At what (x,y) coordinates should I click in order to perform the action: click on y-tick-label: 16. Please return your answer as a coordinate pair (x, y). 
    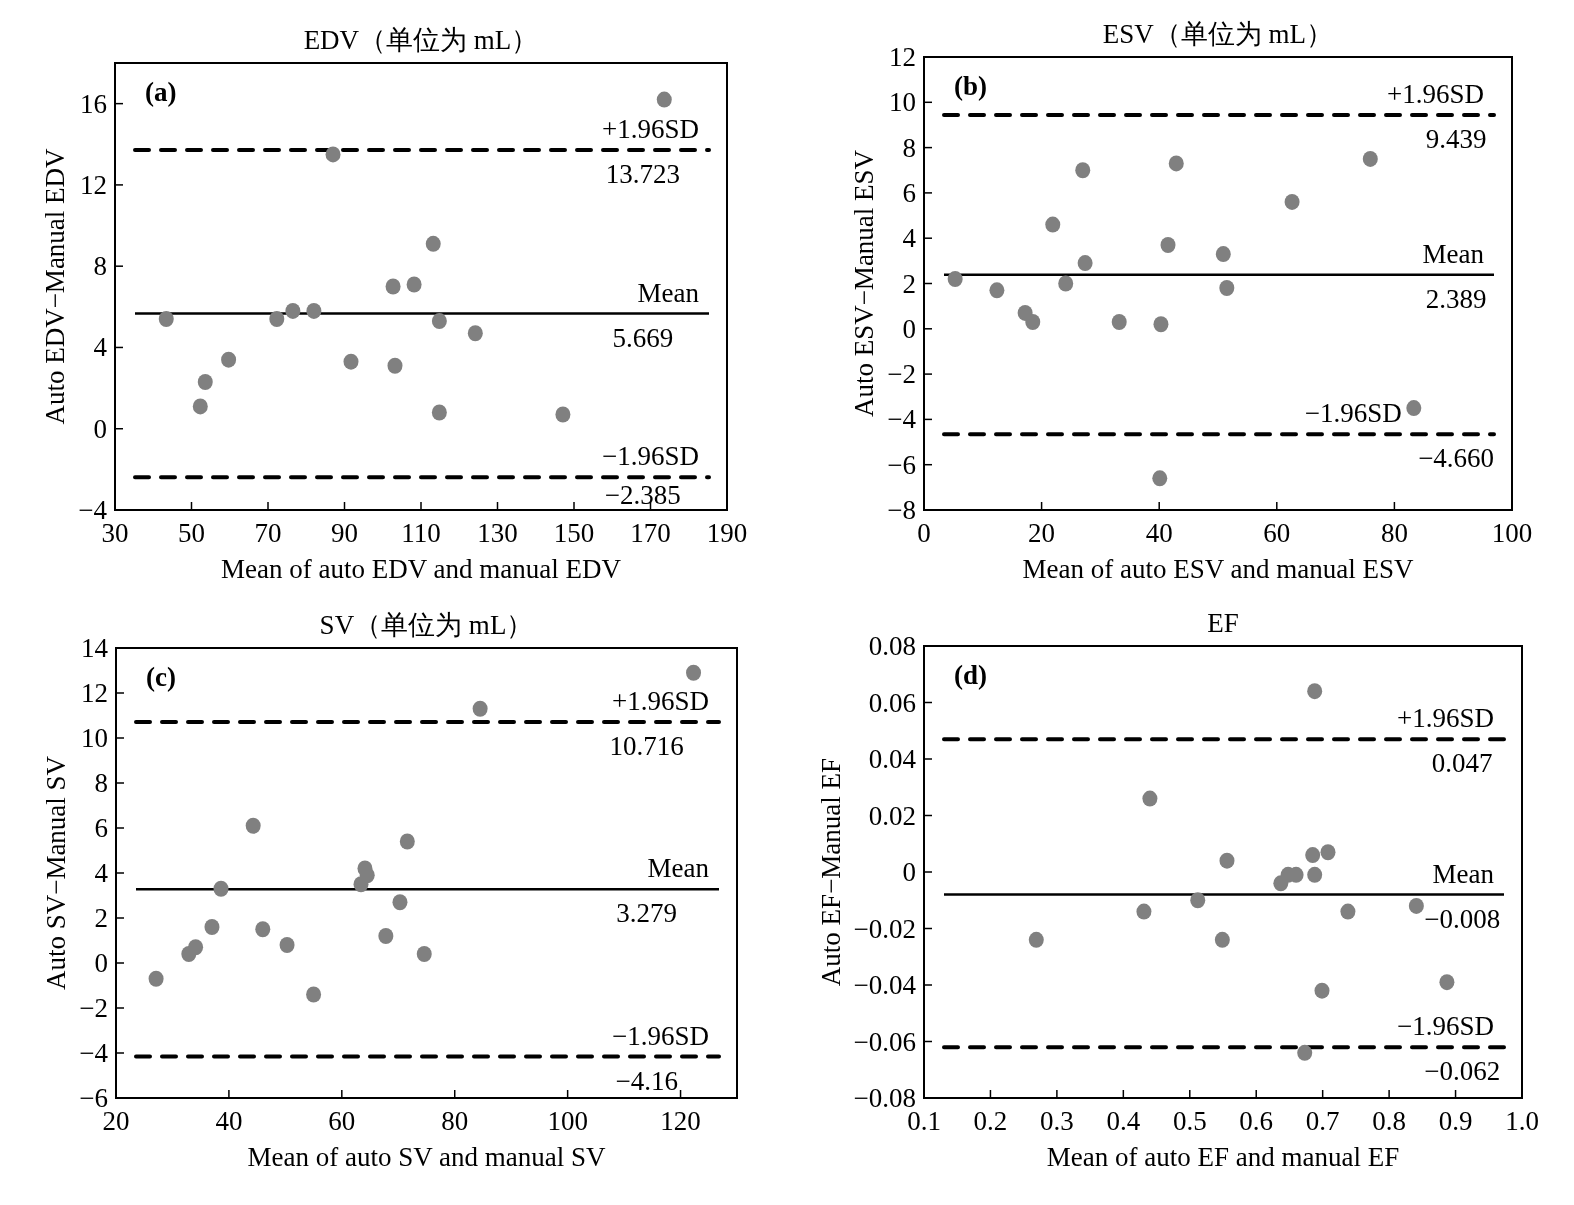
    Looking at the image, I should click on (93, 103).